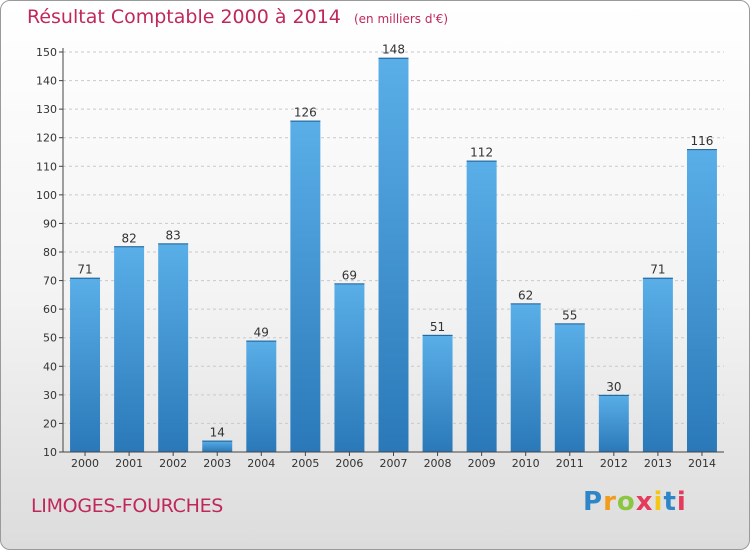  What do you see at coordinates (658, 463) in the screenshot?
I see `x-tick-label-2013: 2013` at bounding box center [658, 463].